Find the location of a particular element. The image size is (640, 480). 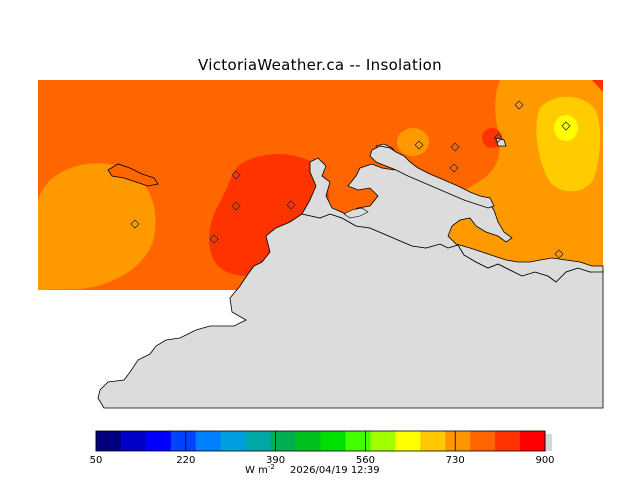

island-north is located at coordinates (432, 177).